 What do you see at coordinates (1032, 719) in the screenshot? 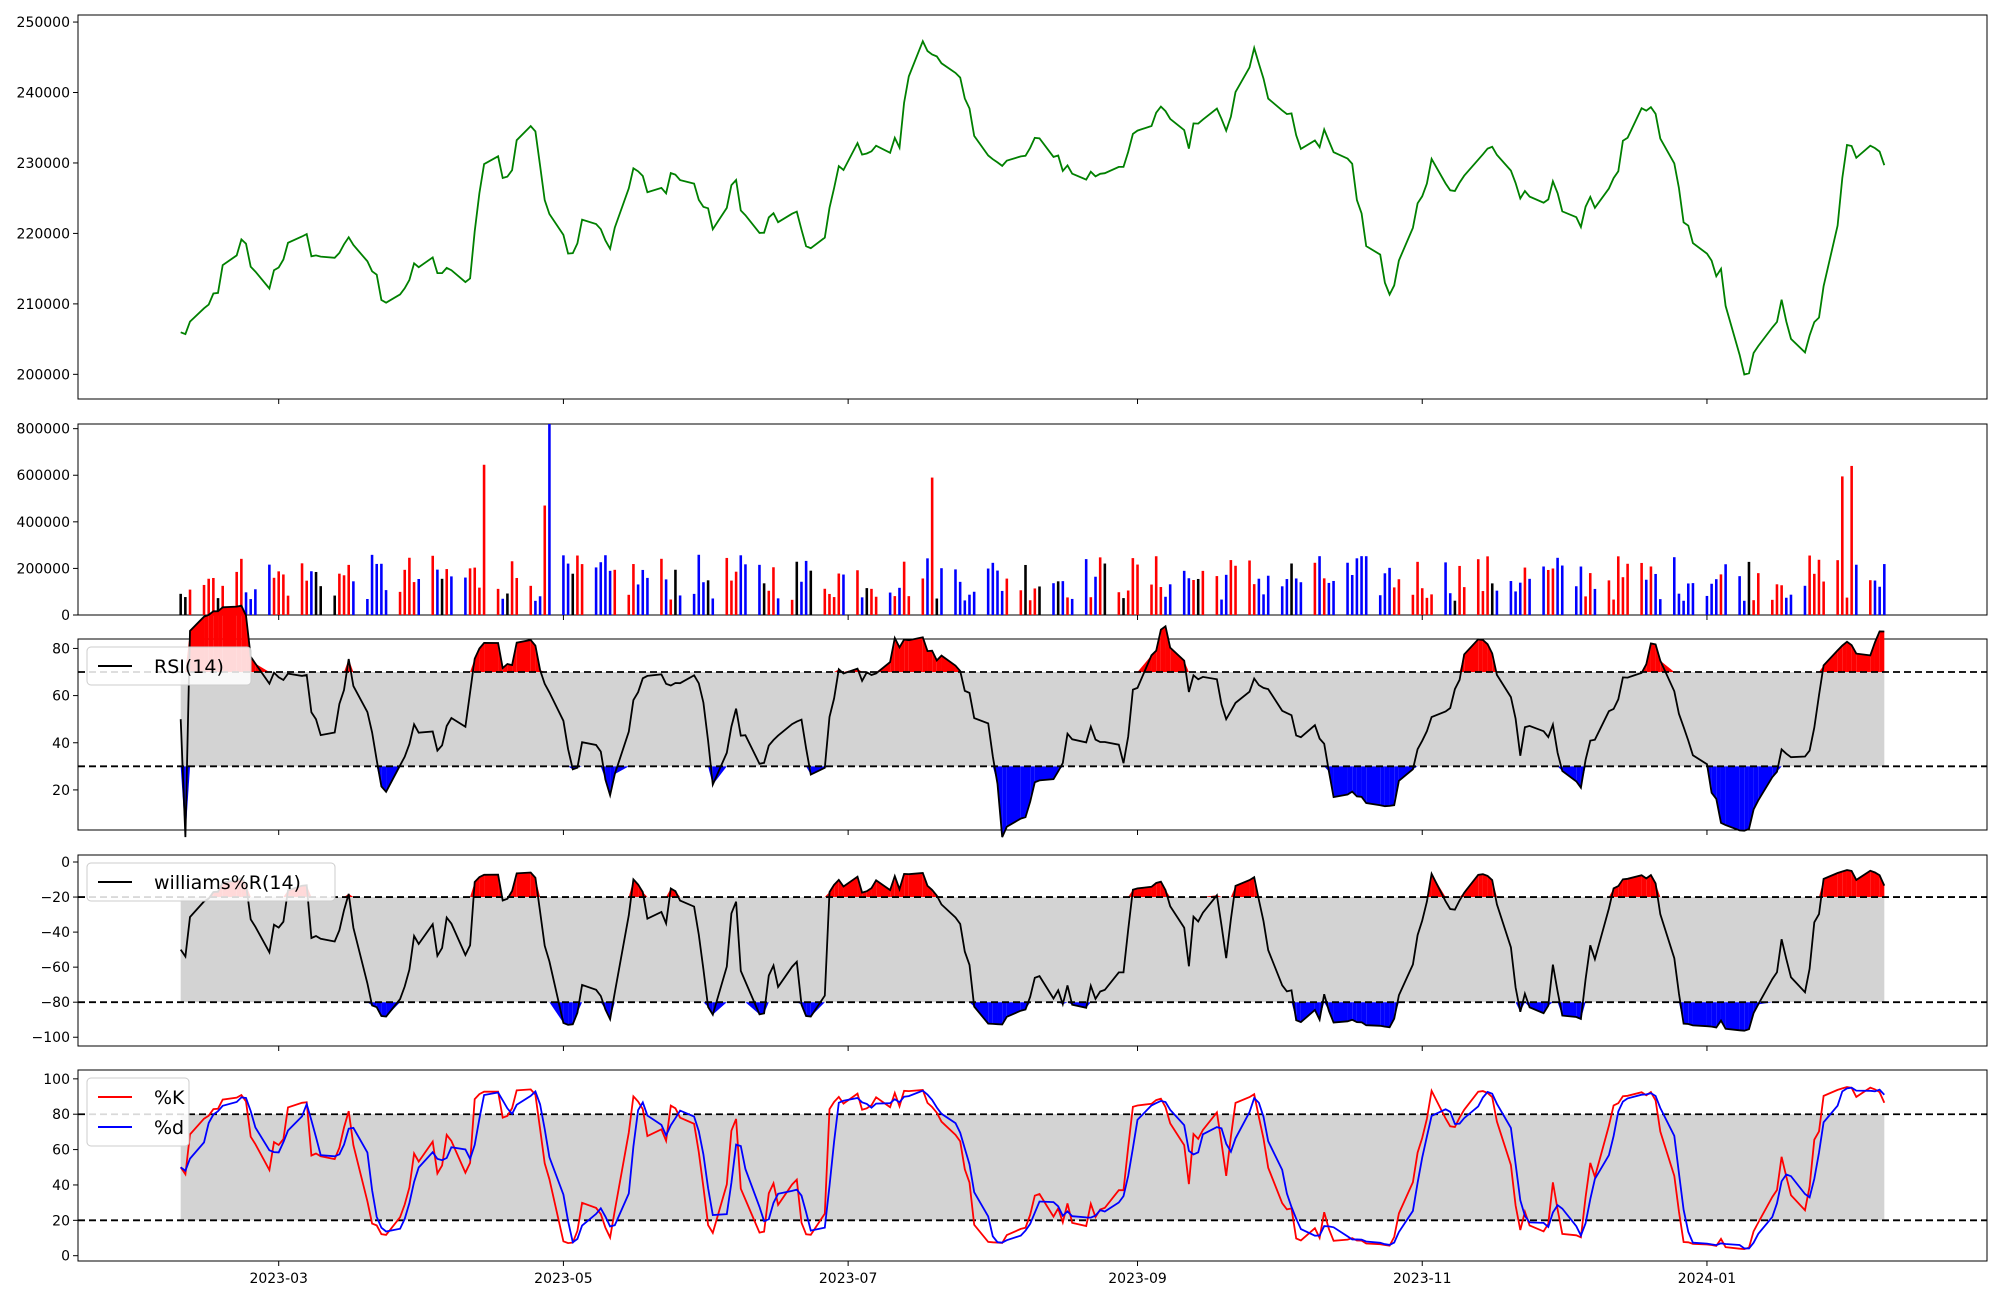
I see `rsi-band` at bounding box center [1032, 719].